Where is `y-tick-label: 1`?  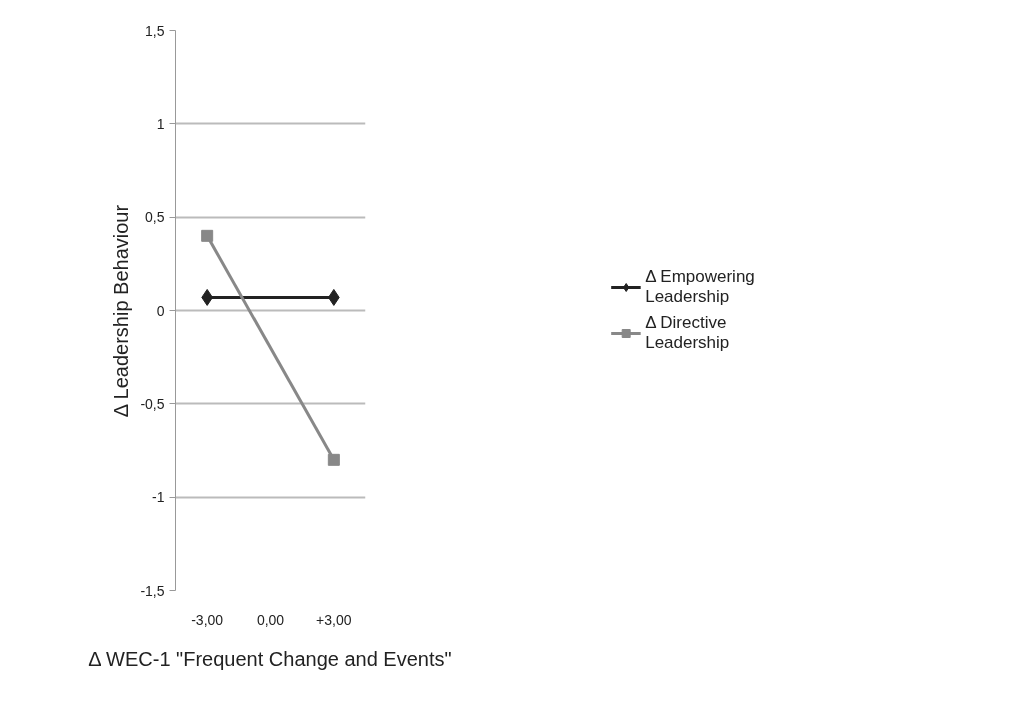
y-tick-label: 1 is located at coordinates (160, 123).